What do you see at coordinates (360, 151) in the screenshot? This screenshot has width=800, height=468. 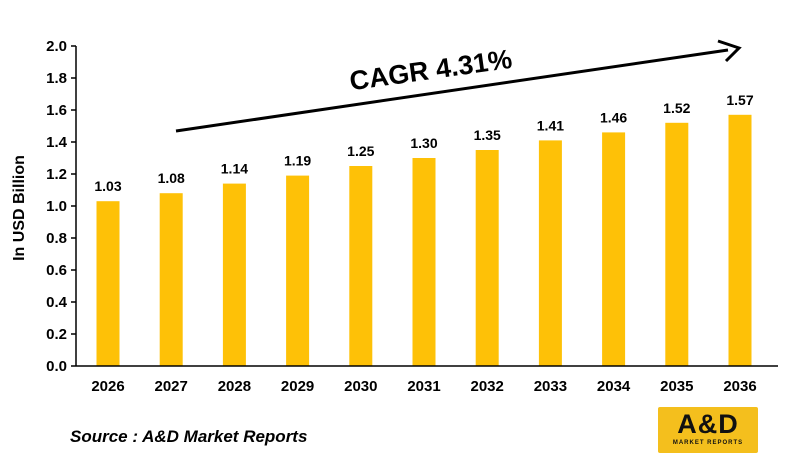 I see `bar-value-label: 1.25` at bounding box center [360, 151].